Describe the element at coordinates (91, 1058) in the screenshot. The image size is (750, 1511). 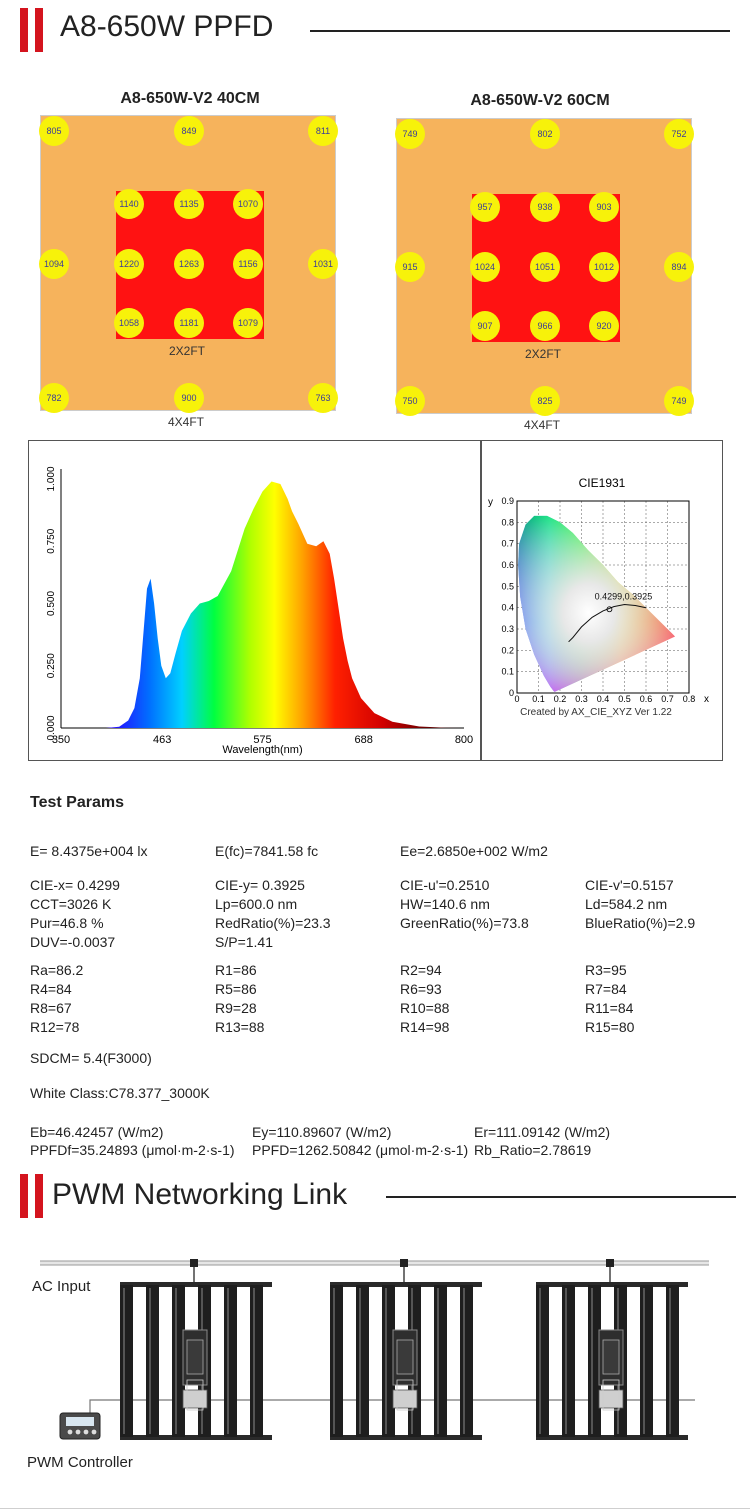
I see `sdcm-value: SDCM= 5.4(F3000)` at that location.